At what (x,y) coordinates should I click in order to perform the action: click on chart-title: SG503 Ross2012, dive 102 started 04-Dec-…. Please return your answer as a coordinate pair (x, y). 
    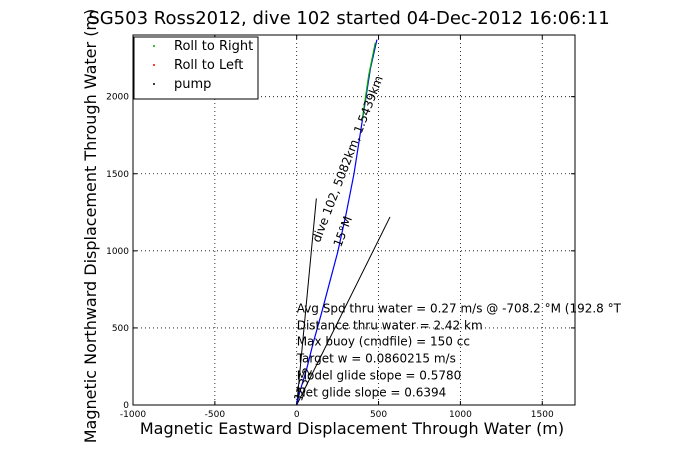
    Looking at the image, I should click on (348, 18).